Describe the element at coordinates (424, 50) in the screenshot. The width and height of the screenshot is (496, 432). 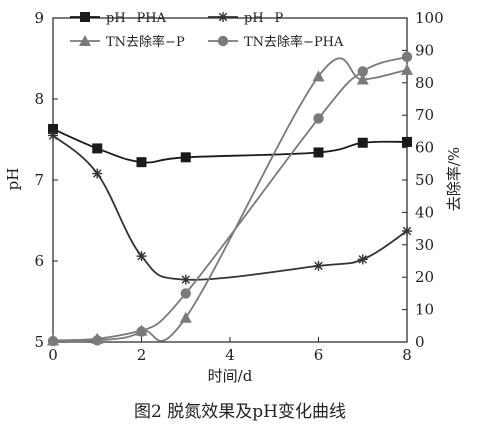
I see `right-tick-label: 90` at that location.